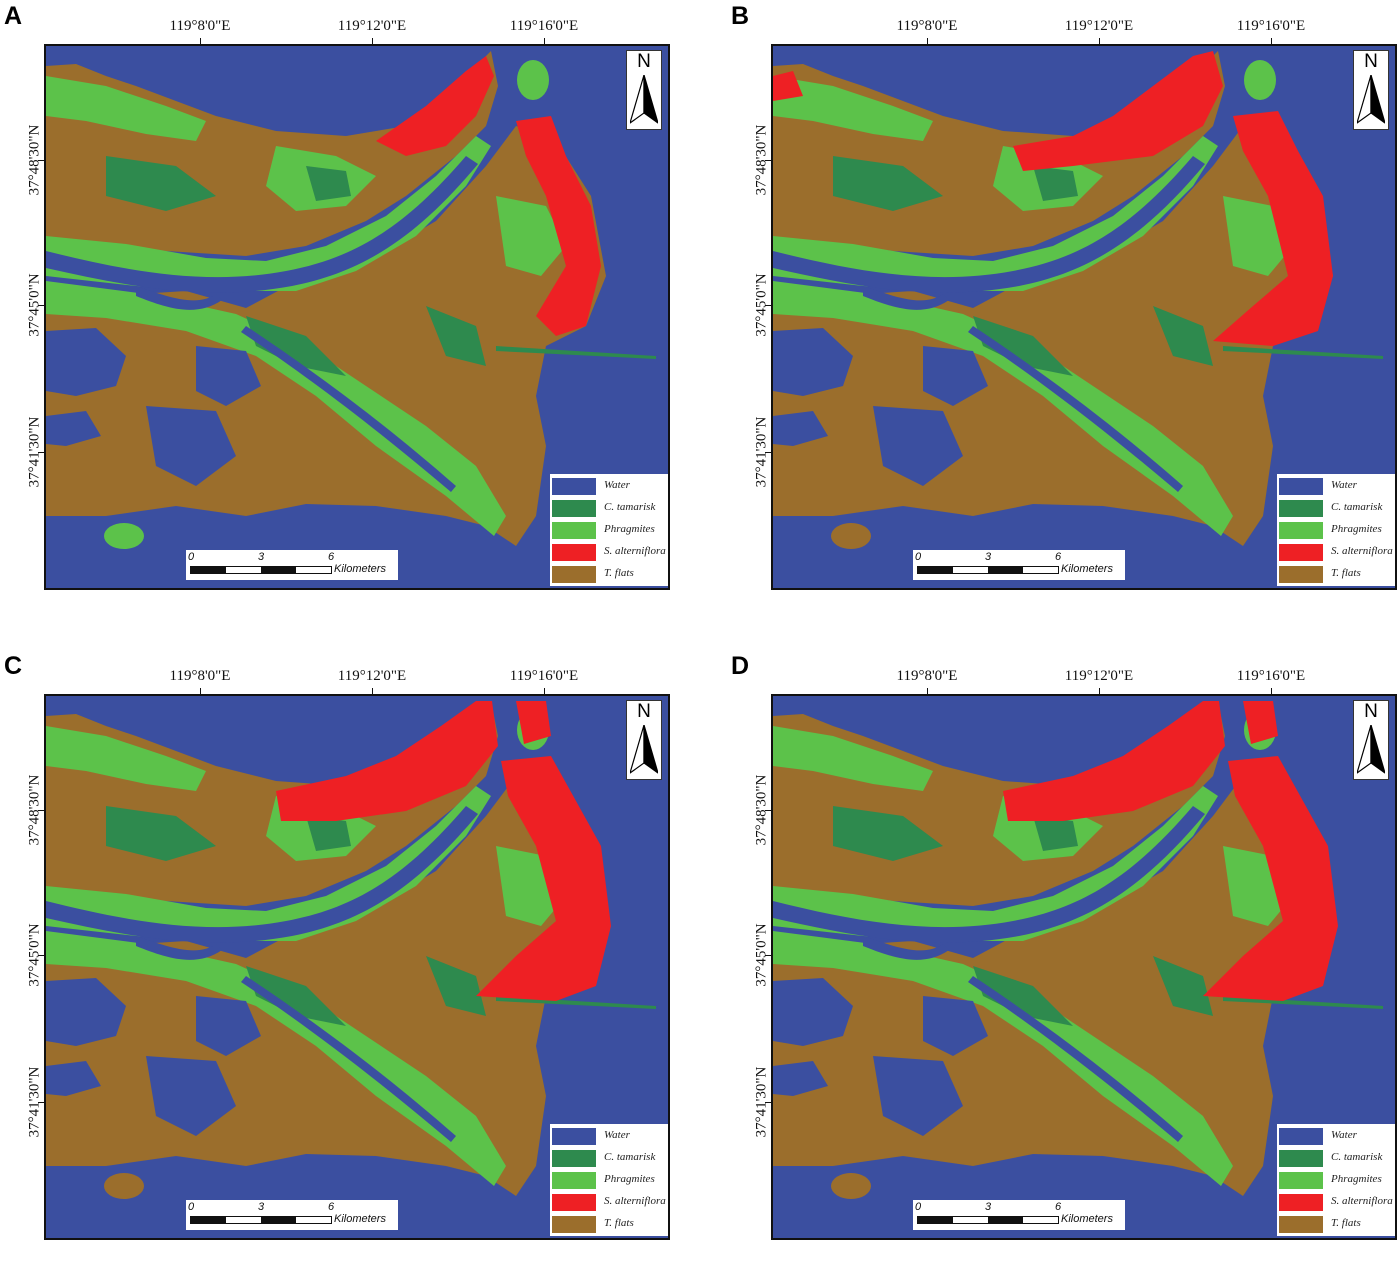 This screenshot has width=1400, height=1270. I want to click on panel-letter: C, so click(13, 666).